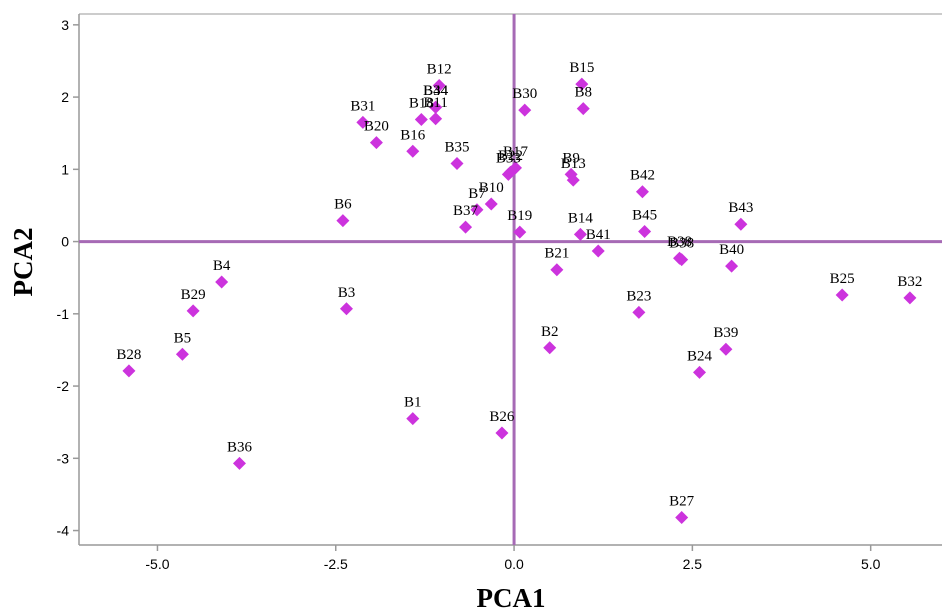 This screenshot has height=613, width=943. Describe the element at coordinates (491, 188) in the screenshot. I see `point-label-b10: B10` at that location.